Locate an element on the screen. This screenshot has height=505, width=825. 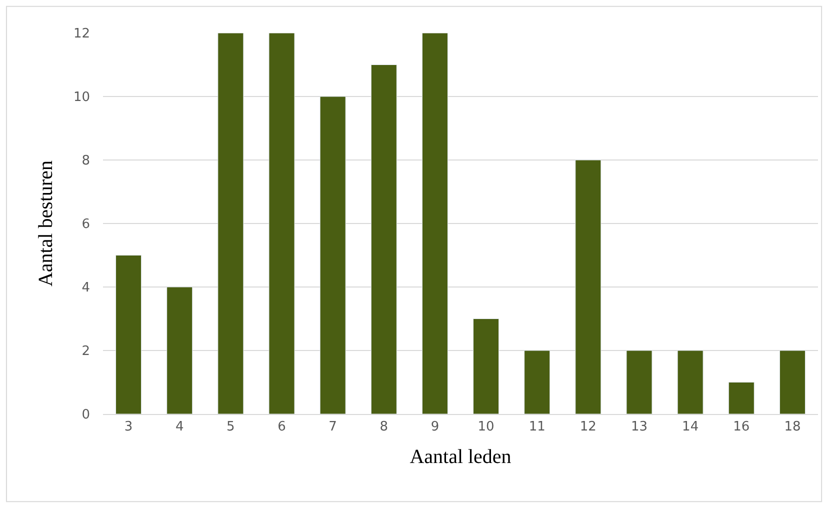
y-tick-label: 2 is located at coordinates (86, 352).